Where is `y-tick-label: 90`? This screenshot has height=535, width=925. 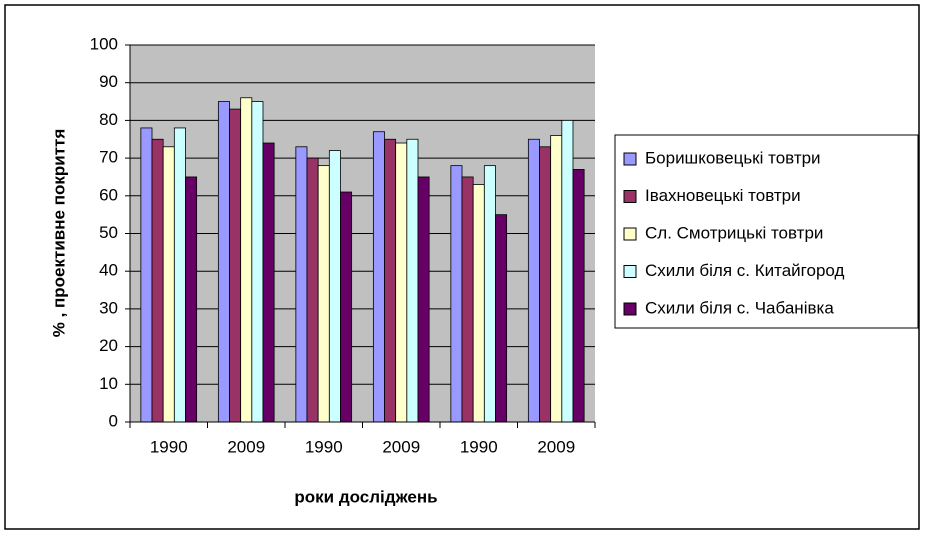
y-tick-label: 90 is located at coordinates (108, 81).